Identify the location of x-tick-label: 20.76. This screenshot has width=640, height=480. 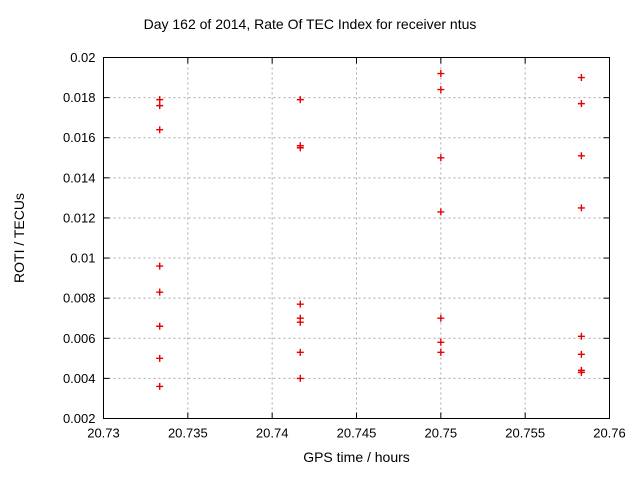
(609, 433).